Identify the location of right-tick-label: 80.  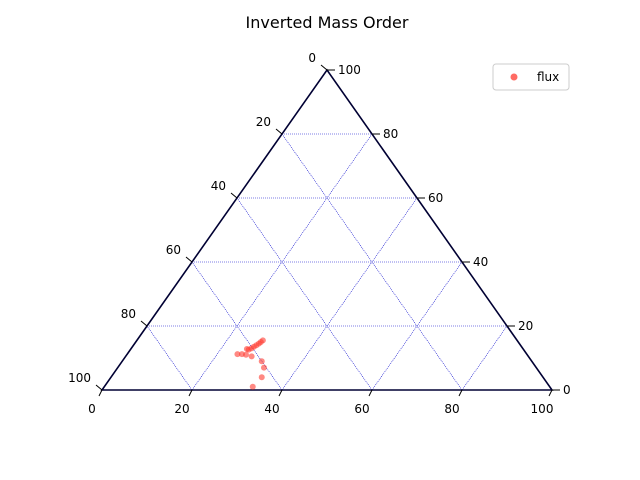
(390, 134).